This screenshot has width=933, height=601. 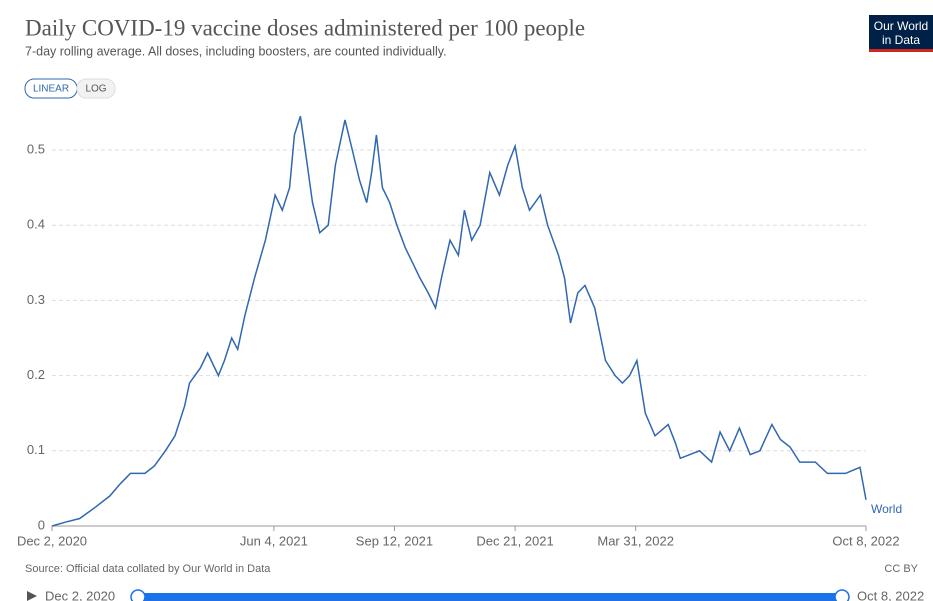 What do you see at coordinates (901, 569) in the screenshot?
I see `license: CC BY` at bounding box center [901, 569].